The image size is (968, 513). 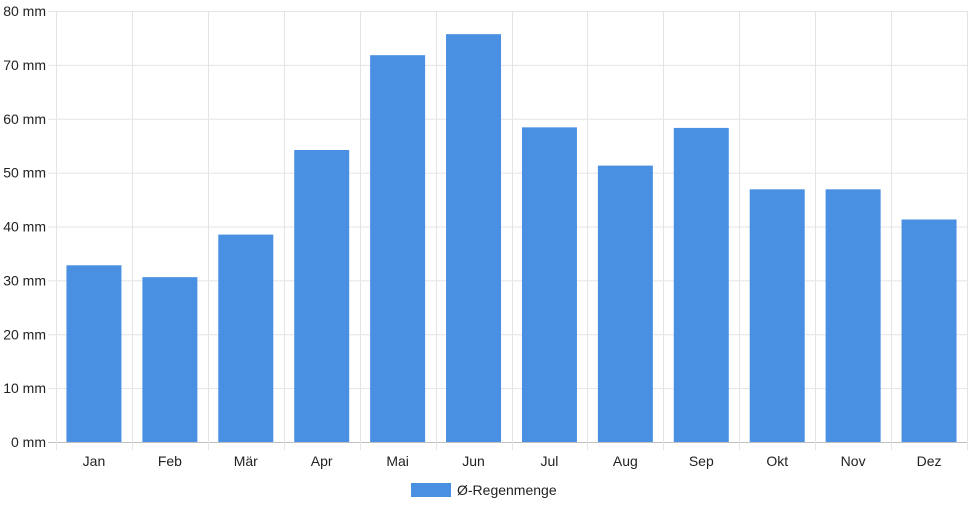 What do you see at coordinates (24, 119) in the screenshot?
I see `y-tick-label: 60 mm` at bounding box center [24, 119].